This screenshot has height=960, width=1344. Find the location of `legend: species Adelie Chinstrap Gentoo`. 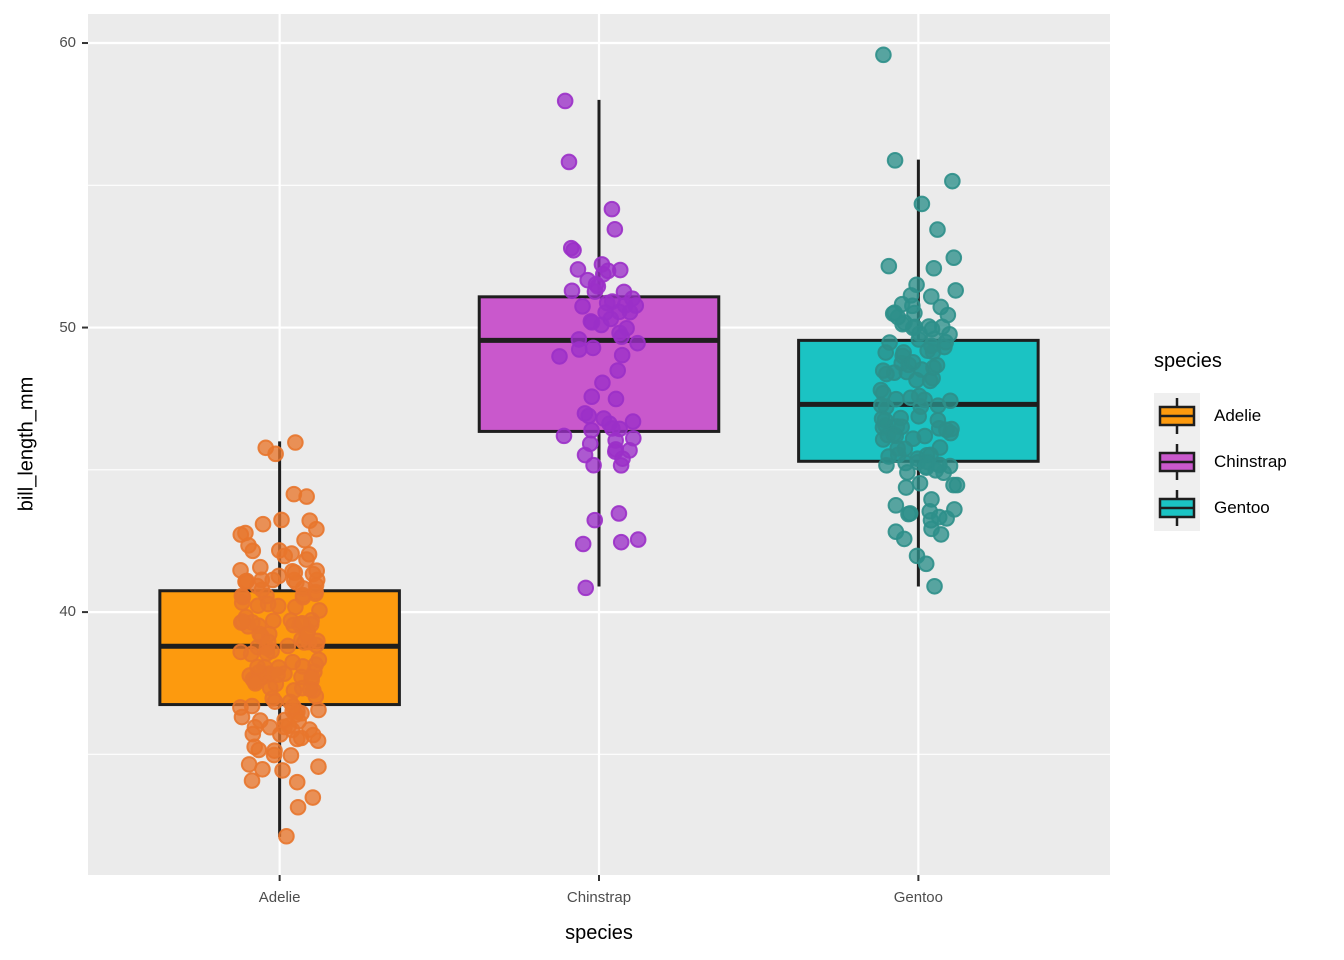

legend: species Adelie Chinstrap Gentoo is located at coordinates (1220, 440).